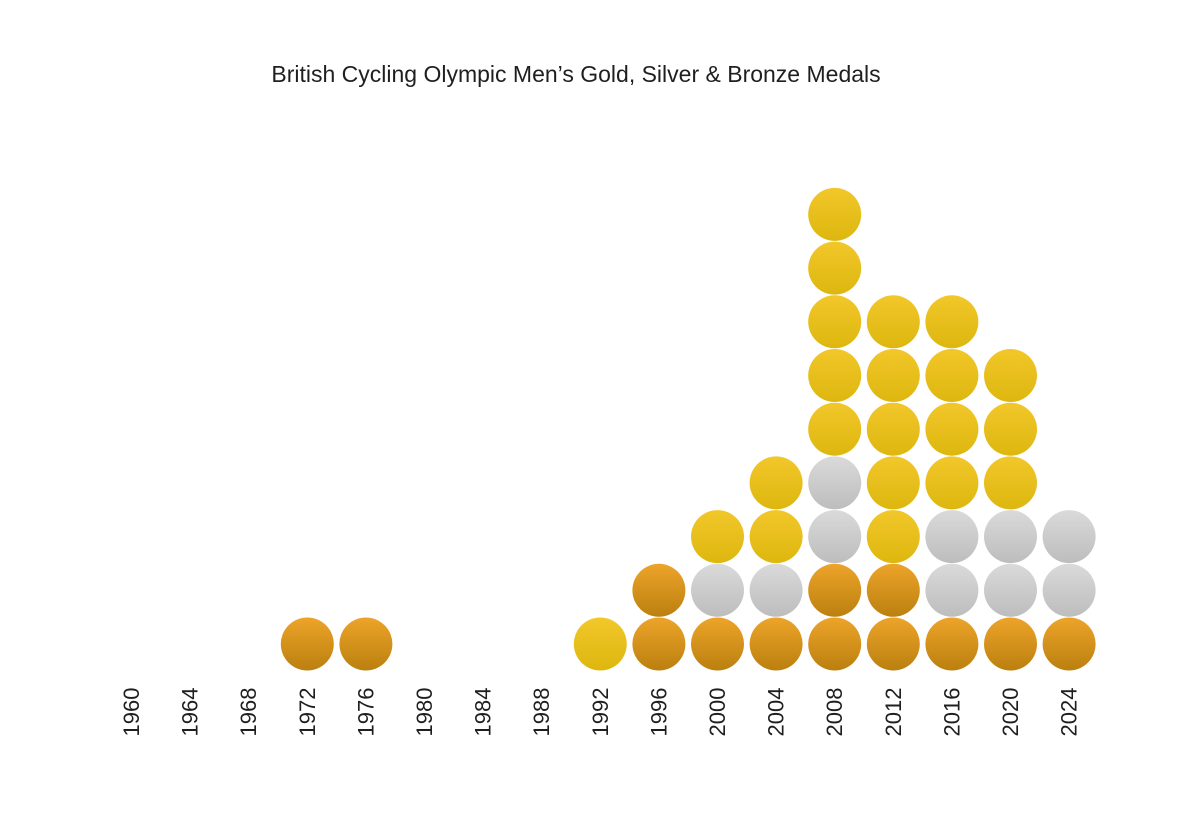 The height and width of the screenshot is (817, 1200). What do you see at coordinates (483, 712) in the screenshot?
I see `x-tick-label-1984: 1984` at bounding box center [483, 712].